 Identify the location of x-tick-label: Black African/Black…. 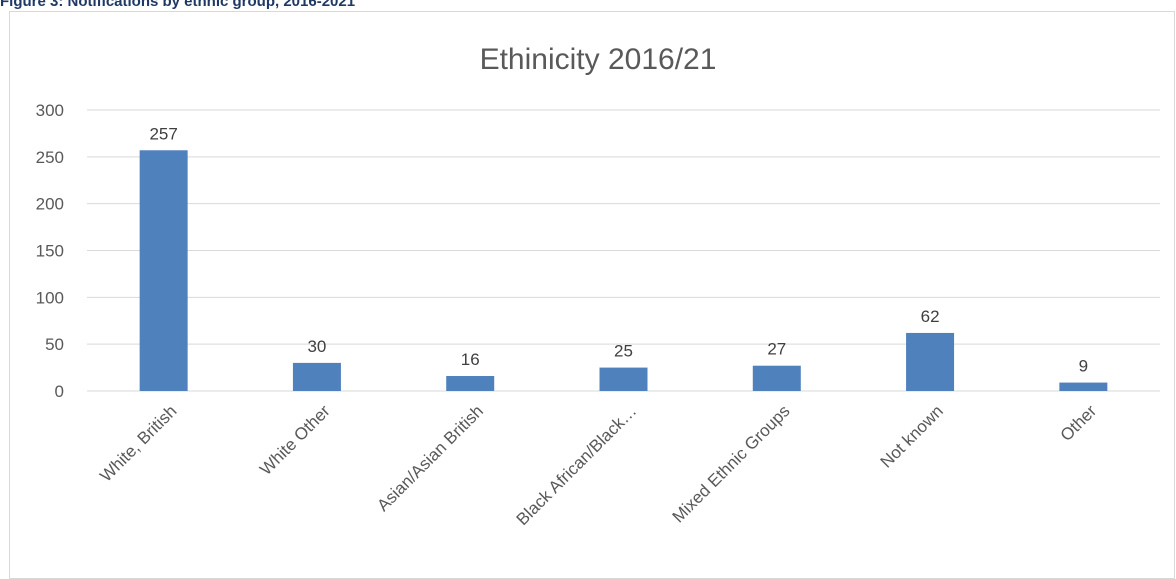
(577, 465).